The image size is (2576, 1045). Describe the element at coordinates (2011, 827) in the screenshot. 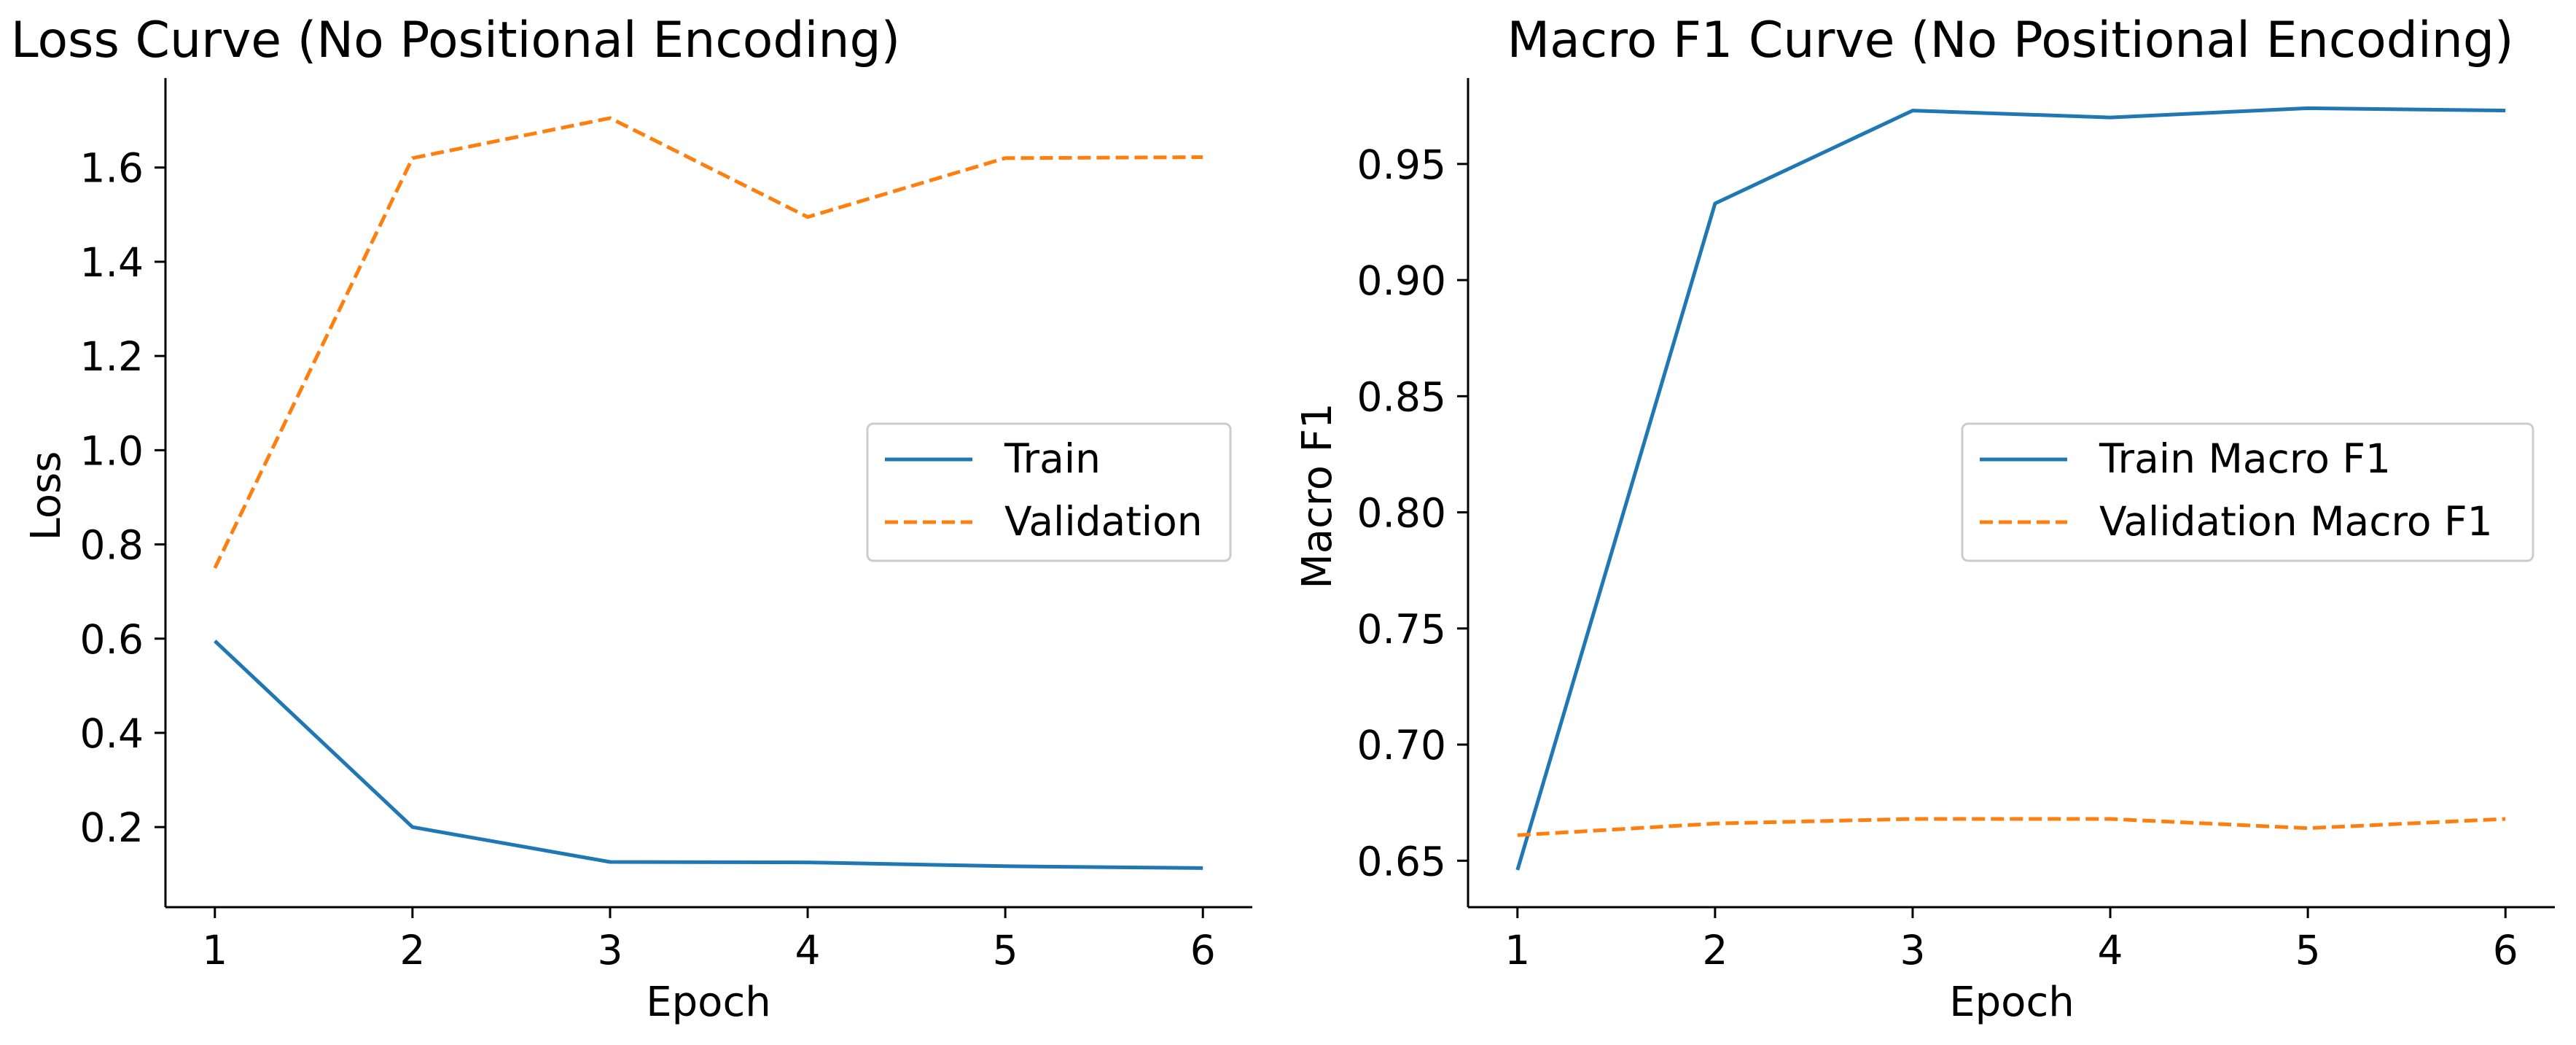

I see `macro-f1-validation-series-line` at that location.